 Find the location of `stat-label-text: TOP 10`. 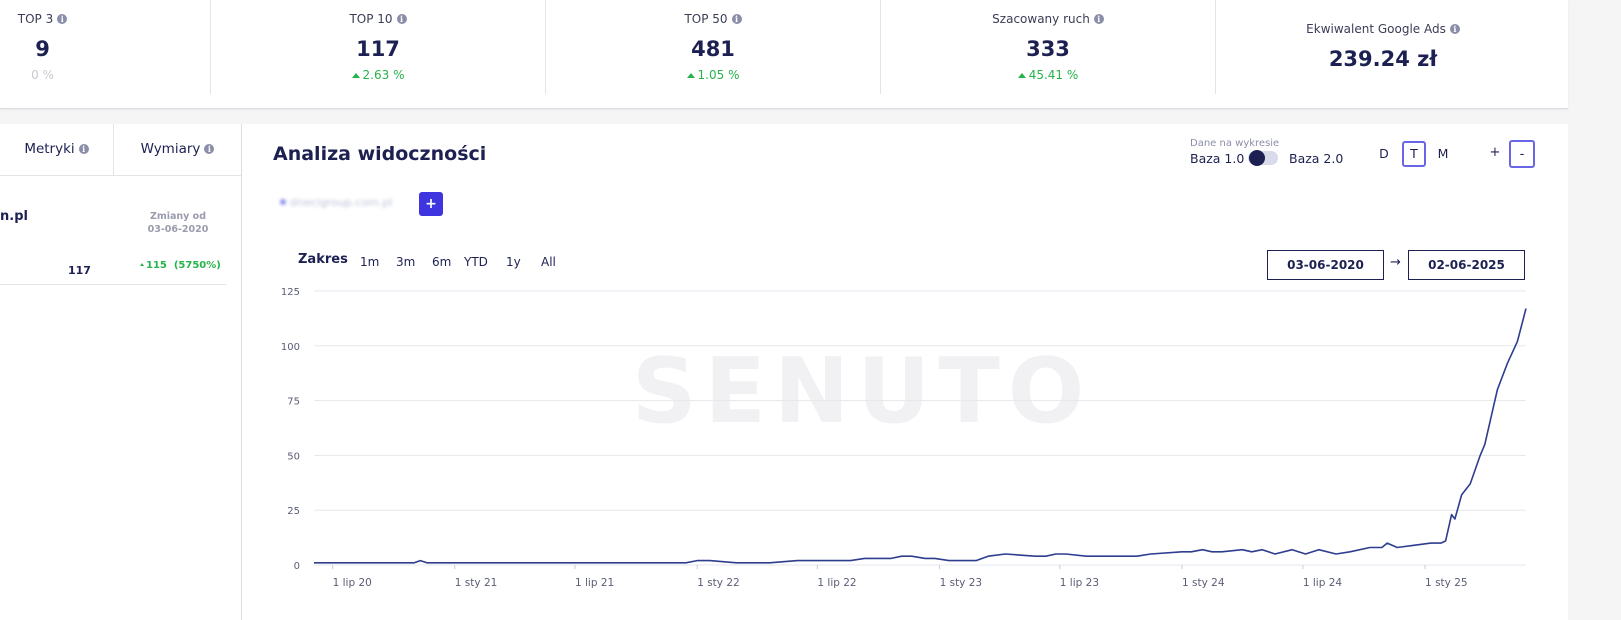

stat-label-text: TOP 10 is located at coordinates (371, 19).